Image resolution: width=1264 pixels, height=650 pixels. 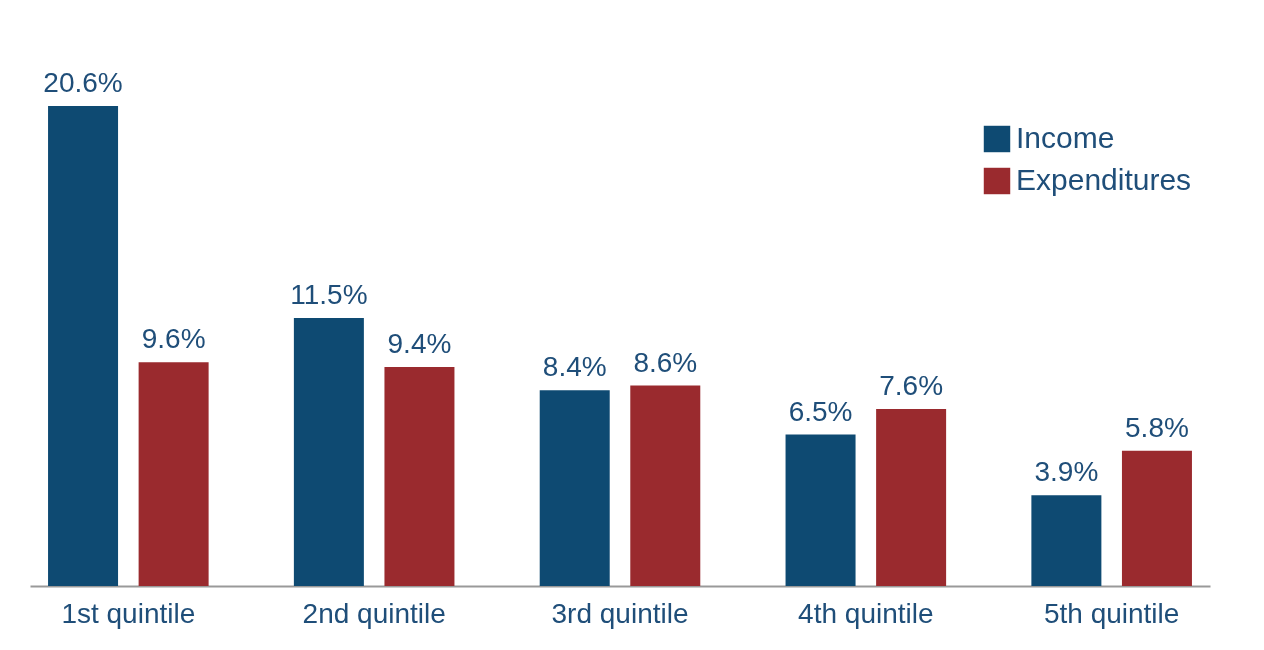 What do you see at coordinates (1065, 137) in the screenshot?
I see `legend-label: Income` at bounding box center [1065, 137].